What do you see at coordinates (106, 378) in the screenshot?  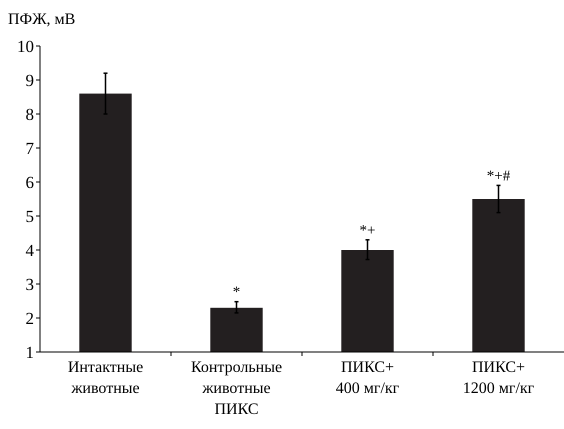 I see `x-tick-label: Интактные животные` at bounding box center [106, 378].